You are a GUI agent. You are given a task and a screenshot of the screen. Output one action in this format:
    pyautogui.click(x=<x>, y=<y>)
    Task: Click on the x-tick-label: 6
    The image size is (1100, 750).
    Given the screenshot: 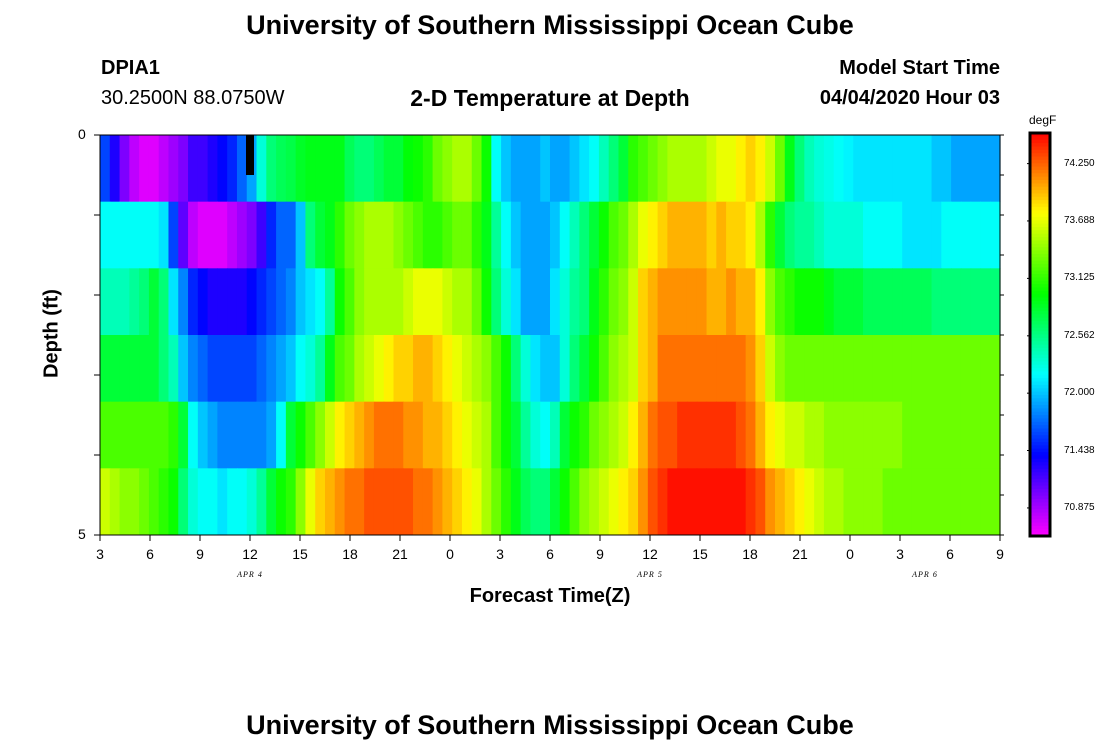 What is the action you would take?
    pyautogui.click(x=150, y=554)
    